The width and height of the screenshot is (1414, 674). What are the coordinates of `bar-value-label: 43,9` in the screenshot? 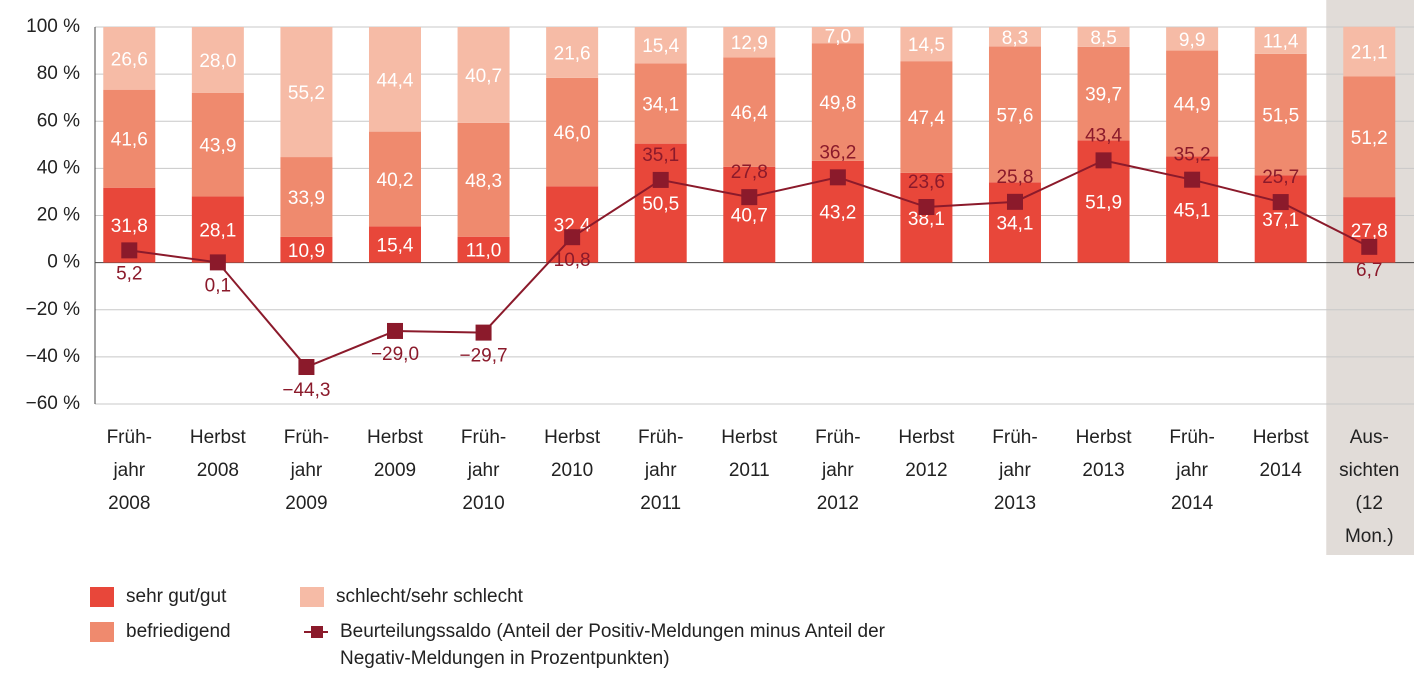 It's located at (217, 146).